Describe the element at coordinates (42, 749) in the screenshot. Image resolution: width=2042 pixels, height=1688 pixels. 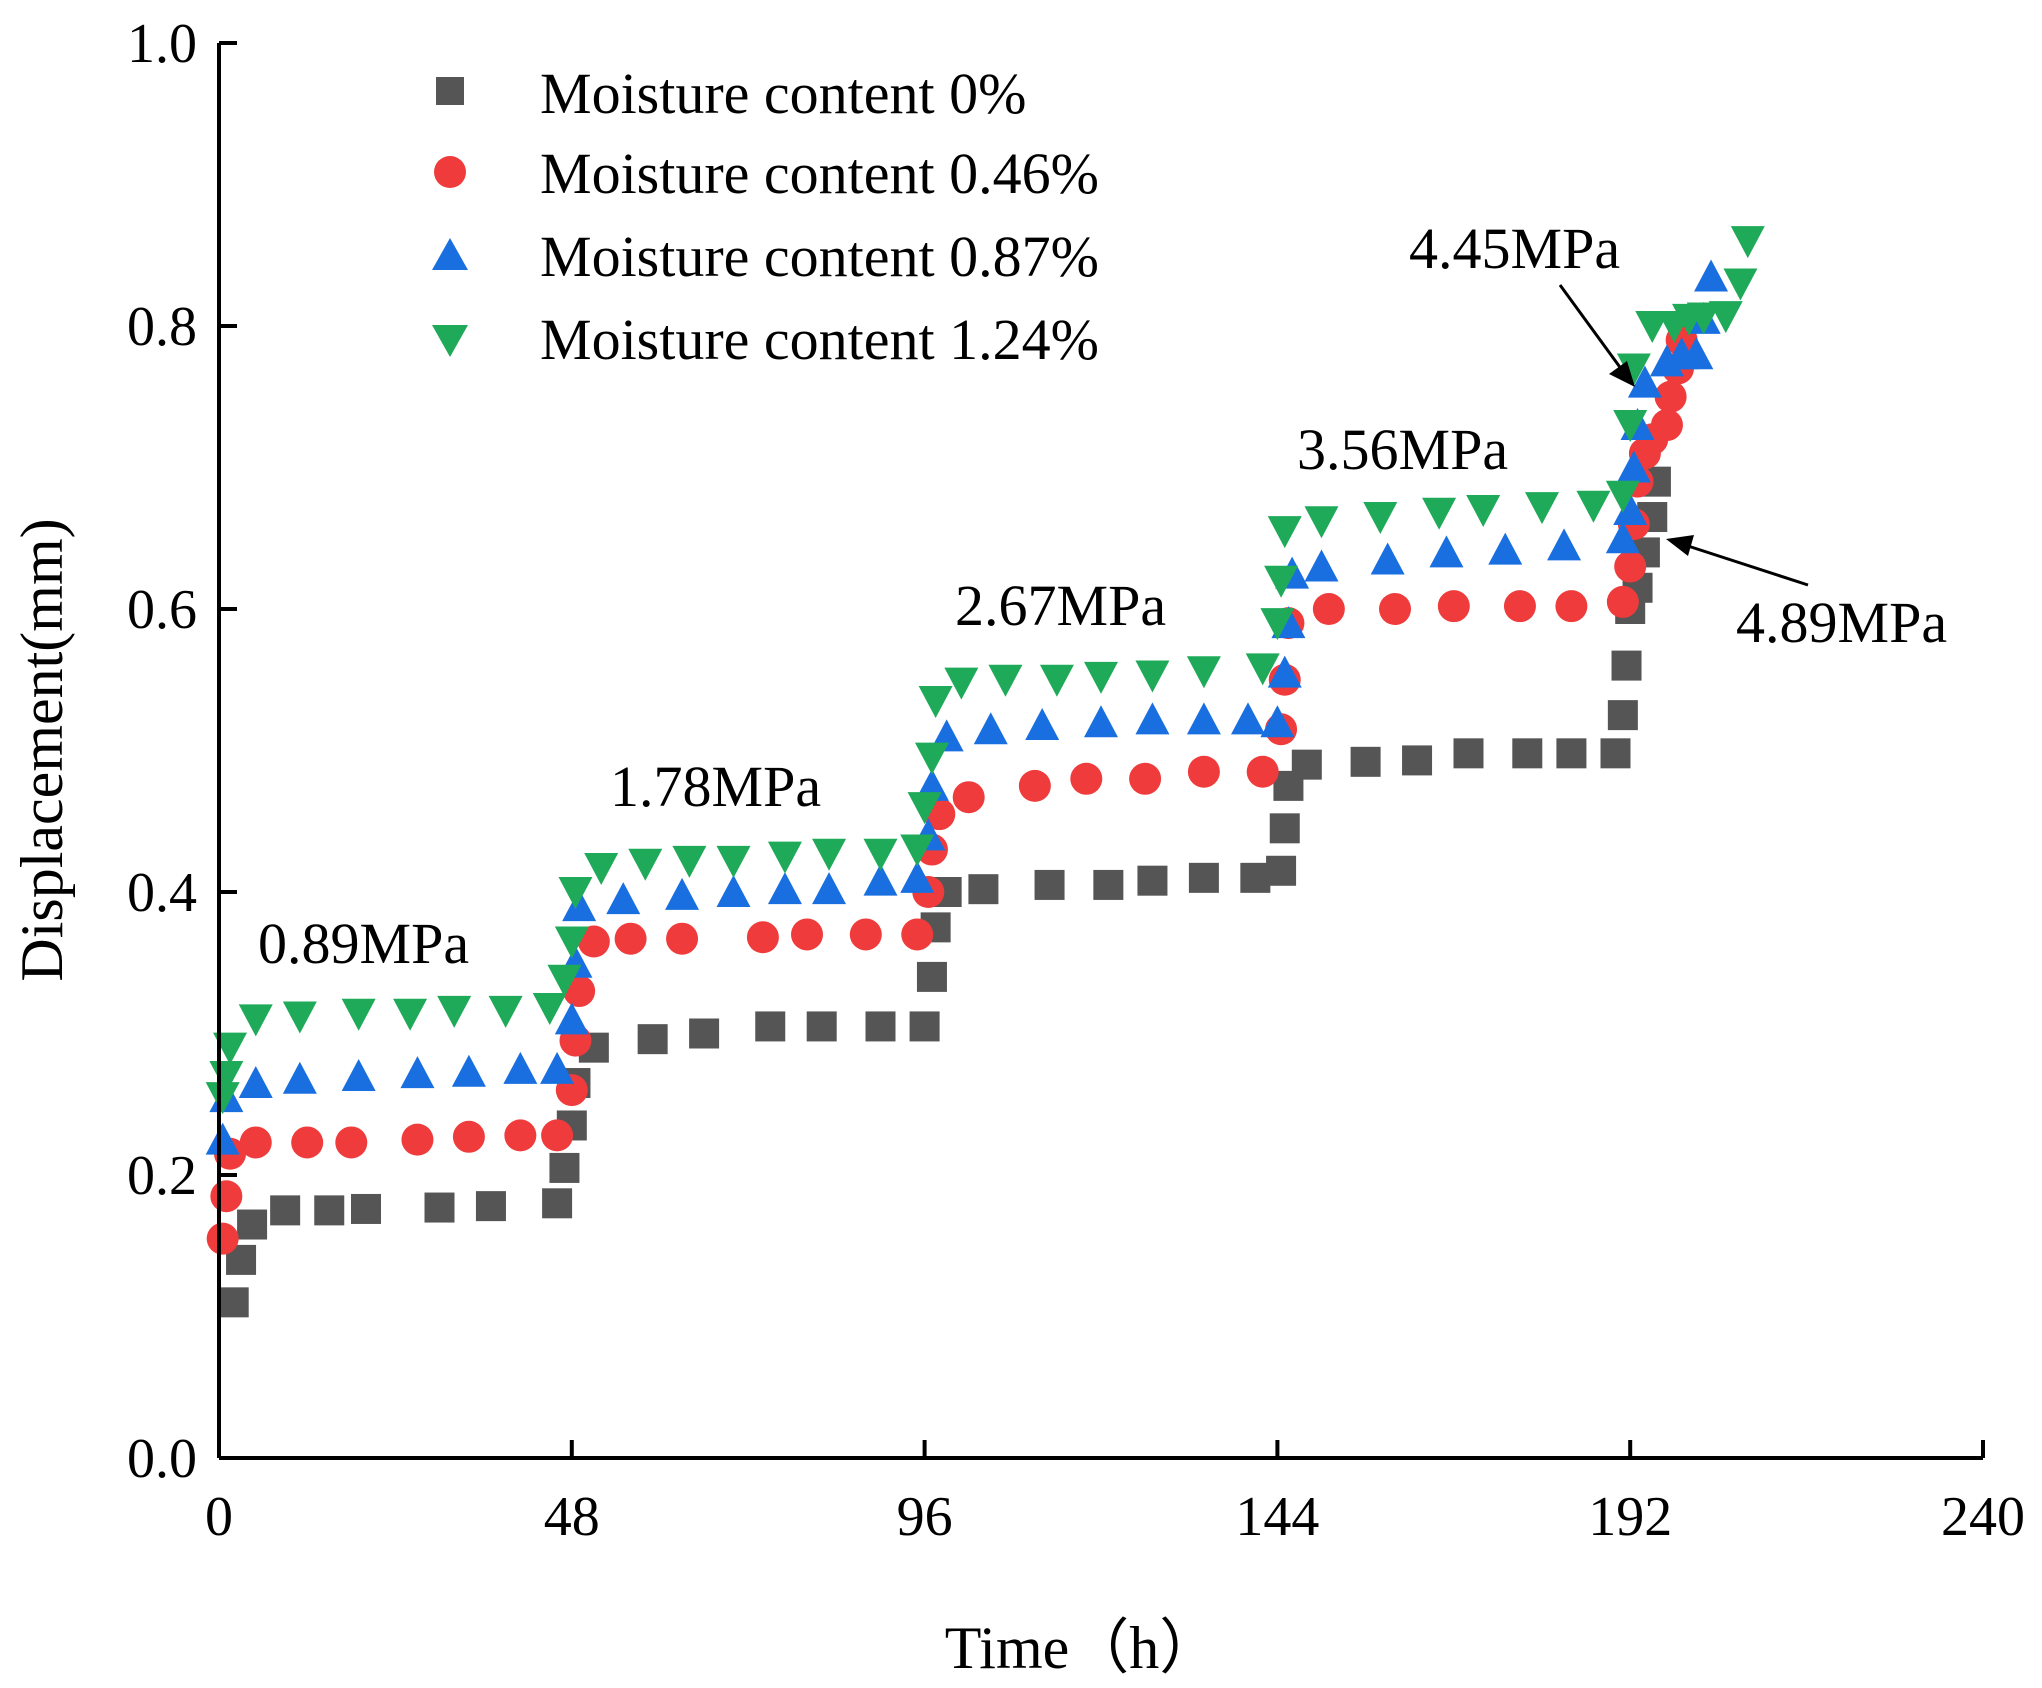
I see `y-axis-title: Displacement(mm)` at that location.